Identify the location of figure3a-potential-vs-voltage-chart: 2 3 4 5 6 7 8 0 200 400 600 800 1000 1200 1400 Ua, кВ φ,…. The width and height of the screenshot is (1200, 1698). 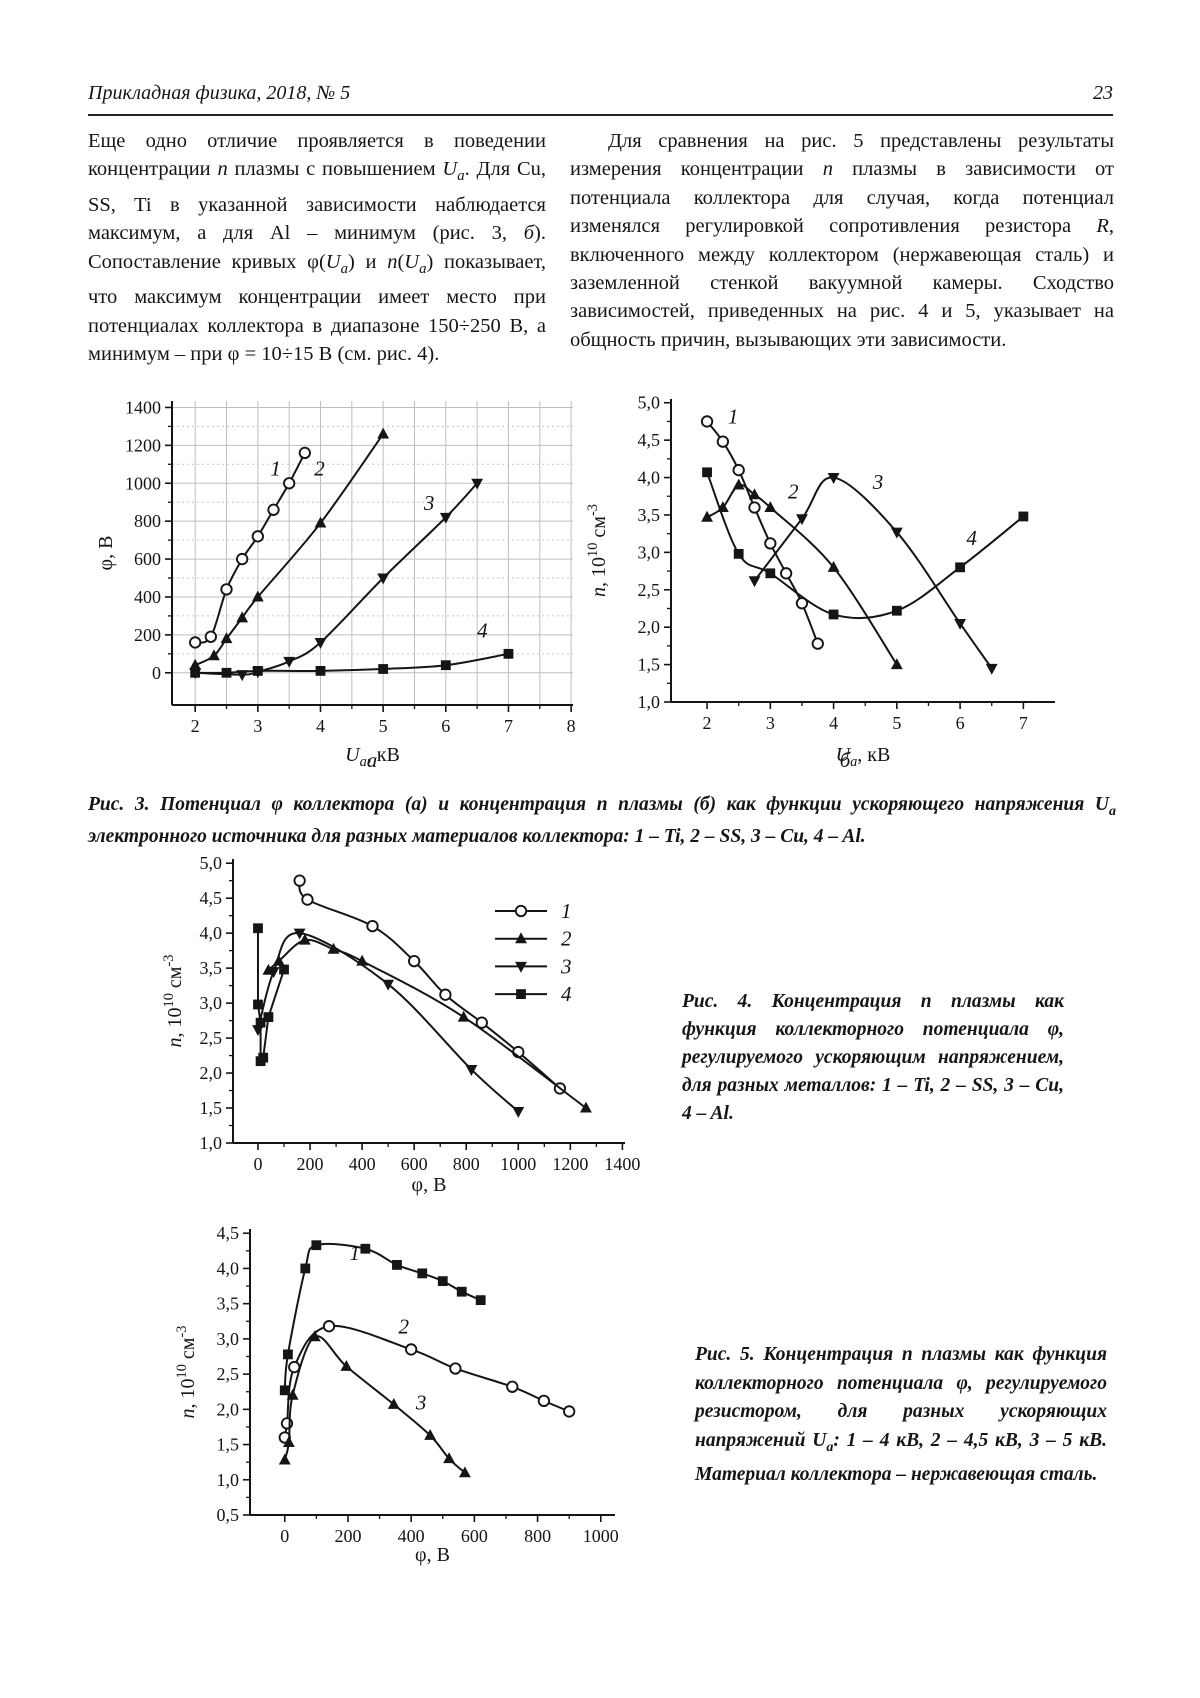
(335, 583).